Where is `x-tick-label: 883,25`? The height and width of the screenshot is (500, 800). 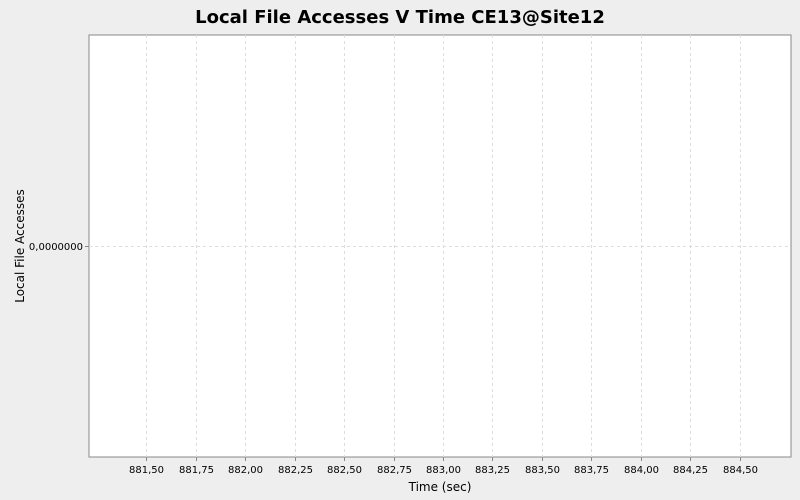
x-tick-label: 883,25 is located at coordinates (492, 470).